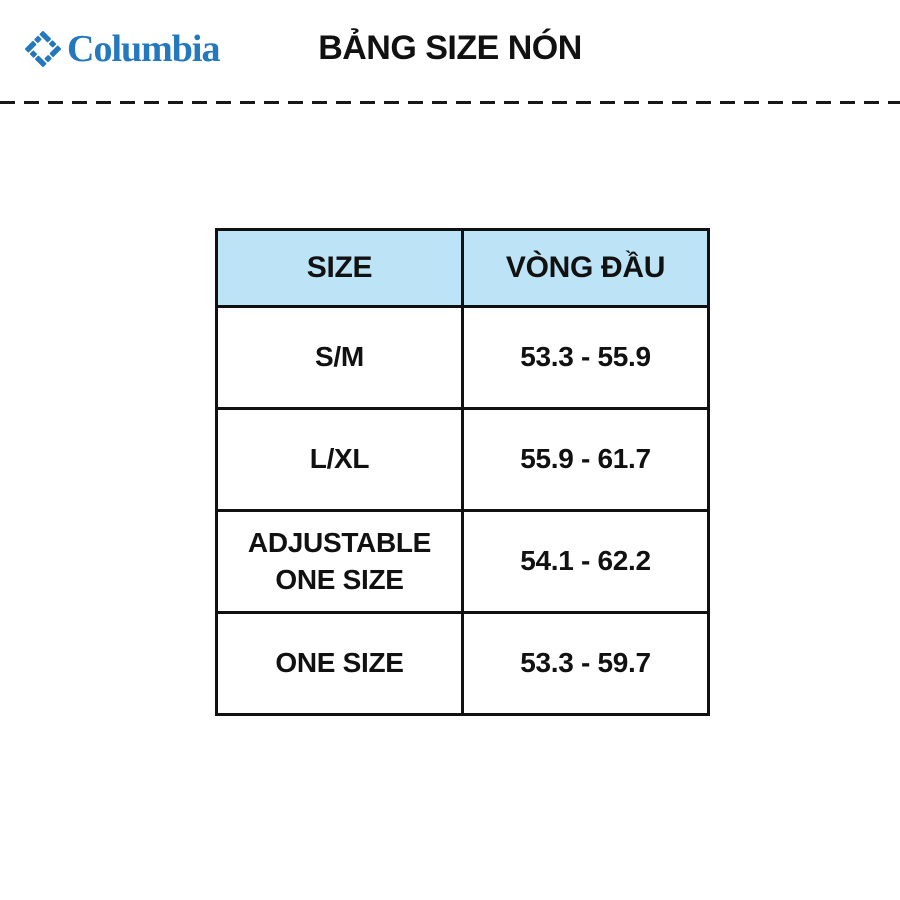 This screenshot has height=900, width=900. I want to click on page-title: BẢNG SIZE NÓN, so click(450, 48).